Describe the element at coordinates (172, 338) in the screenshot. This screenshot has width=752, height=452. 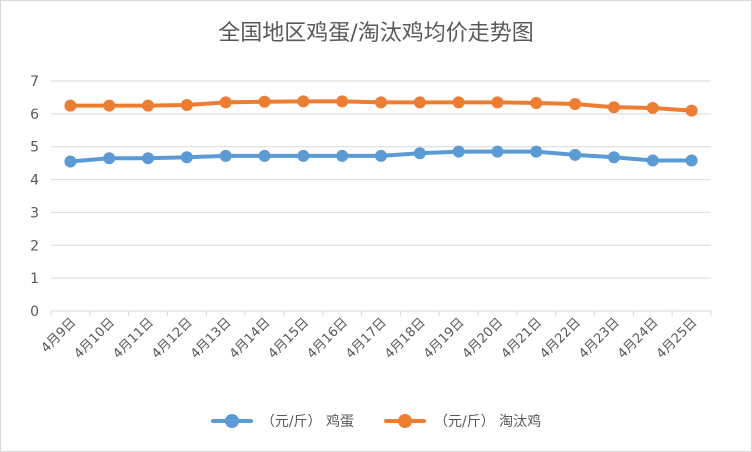
I see `x-tick-label: 4月12日` at that location.